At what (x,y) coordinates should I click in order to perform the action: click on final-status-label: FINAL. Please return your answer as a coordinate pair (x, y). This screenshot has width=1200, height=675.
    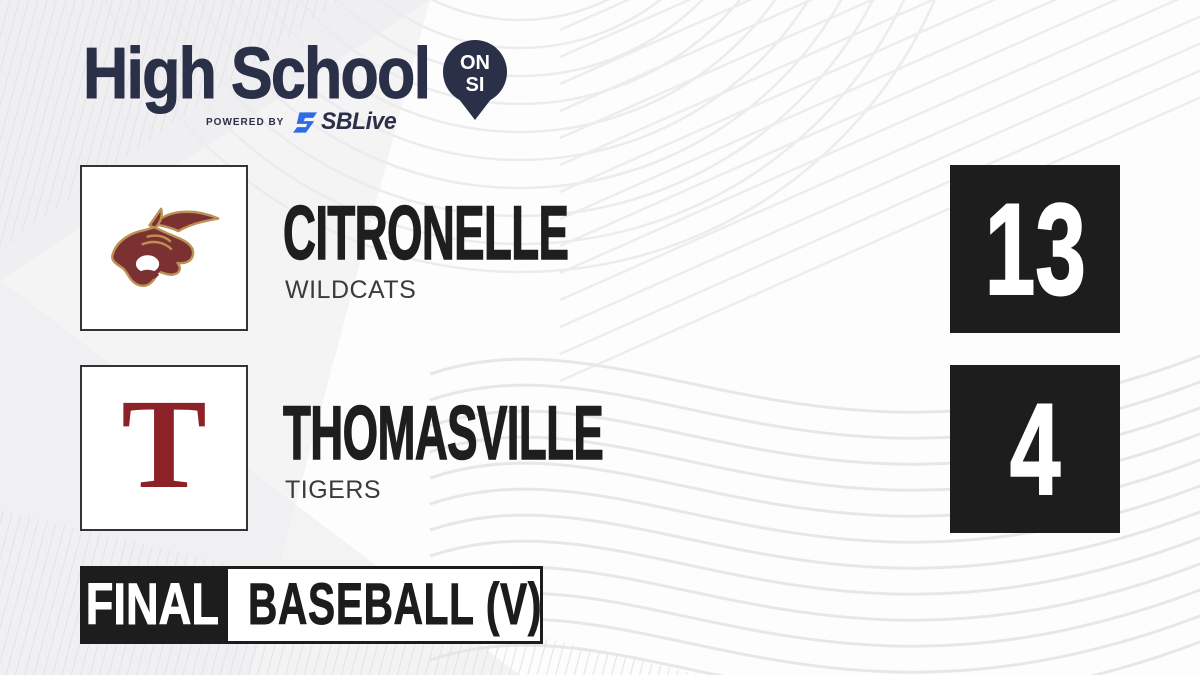
    Looking at the image, I should click on (152, 604).